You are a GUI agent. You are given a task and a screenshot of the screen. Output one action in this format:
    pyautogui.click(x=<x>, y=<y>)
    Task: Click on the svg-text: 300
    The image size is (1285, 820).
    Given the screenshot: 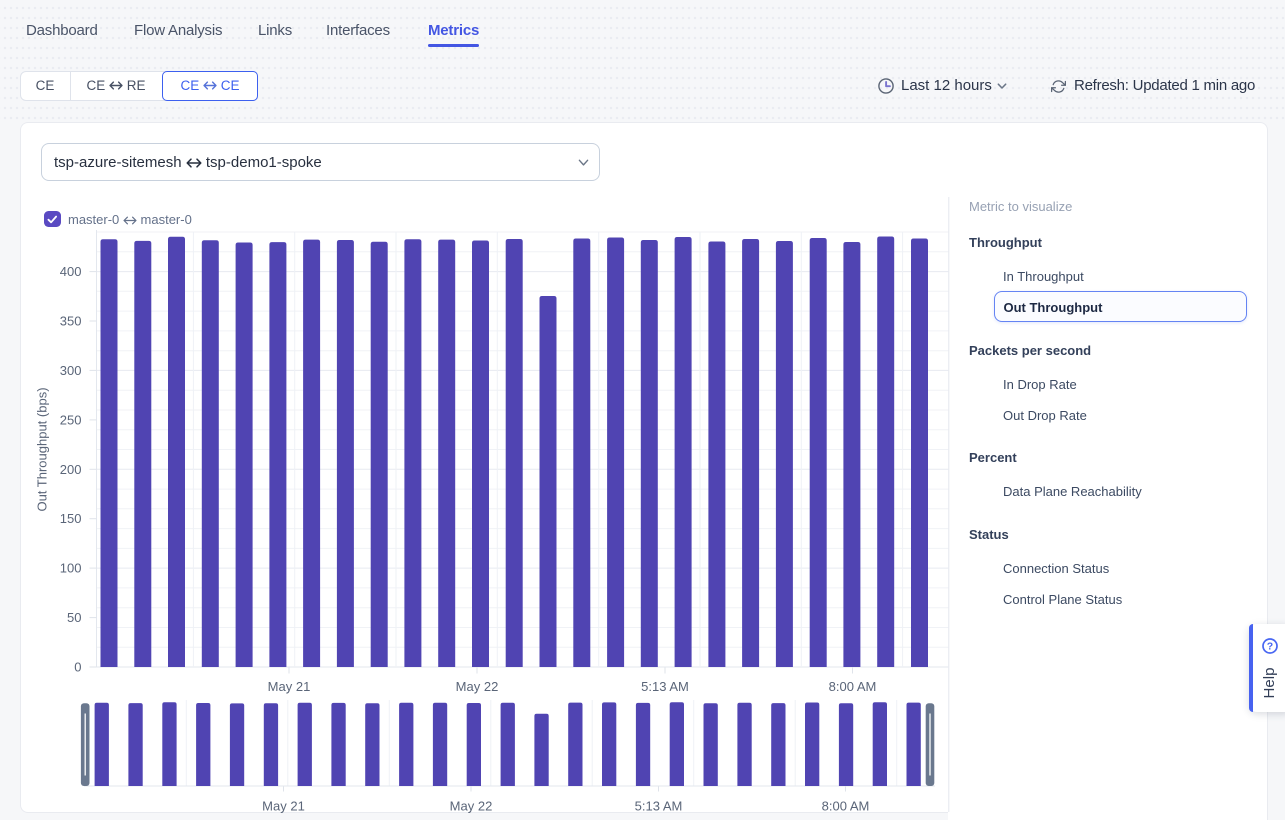 What is the action you would take?
    pyautogui.click(x=71, y=370)
    